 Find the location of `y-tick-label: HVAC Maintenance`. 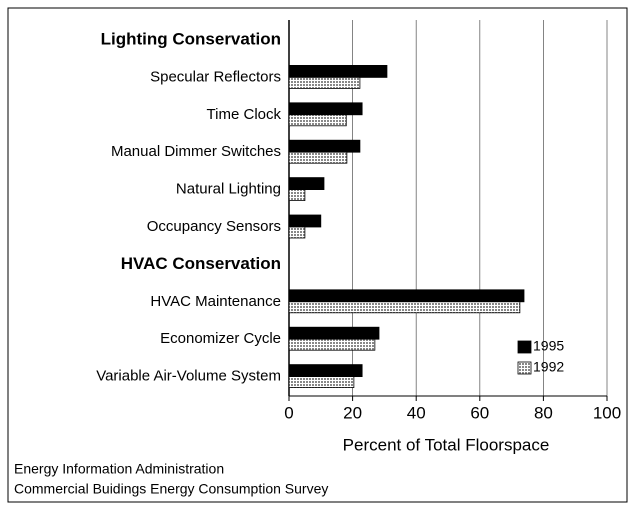

y-tick-label: HVAC Maintenance is located at coordinates (215, 301).